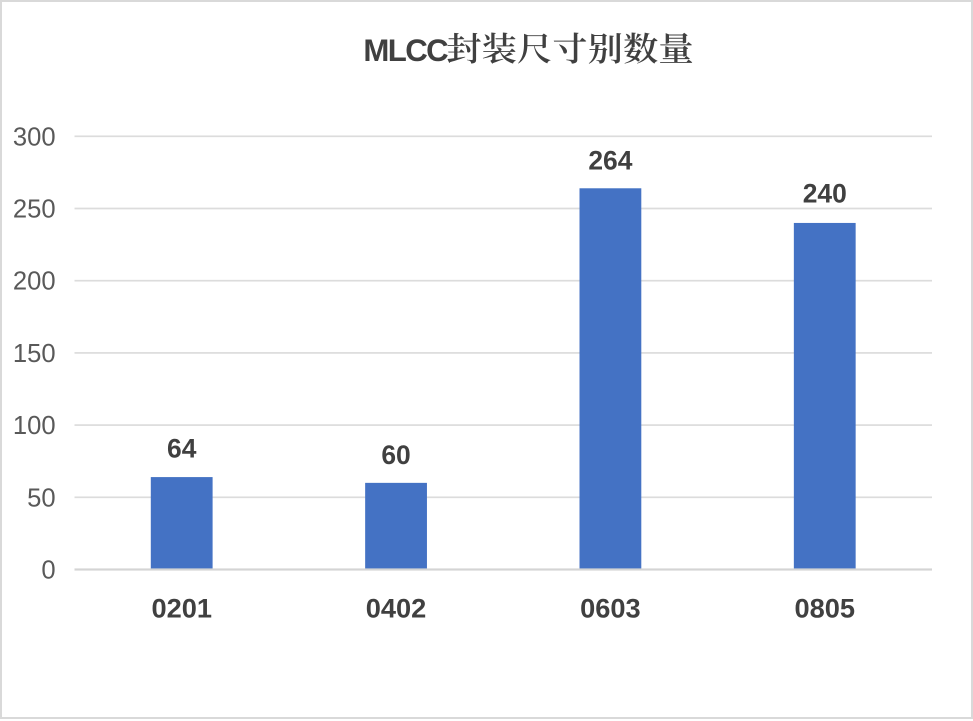 This screenshot has height=721, width=973. Describe the element at coordinates (825, 193) in the screenshot. I see `svg-text: 240` at that location.